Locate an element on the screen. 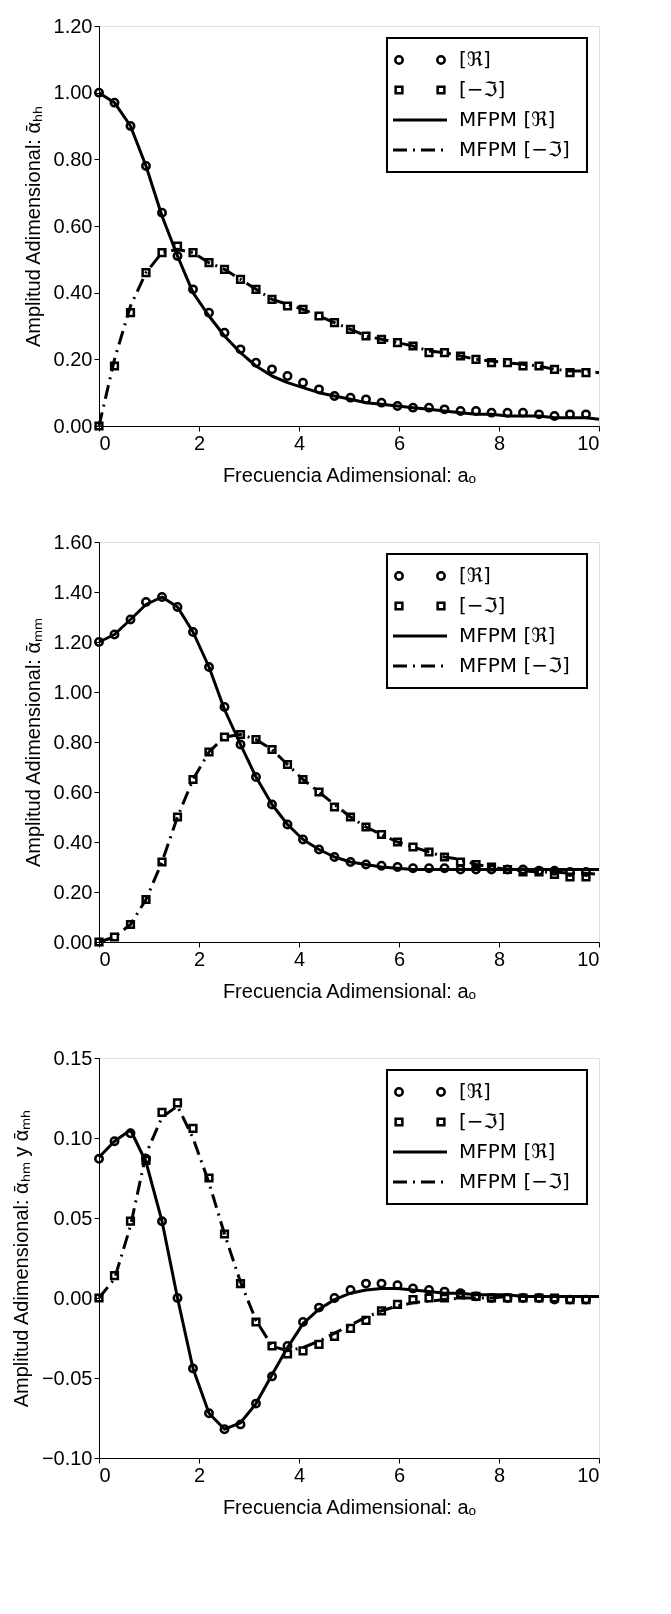  y-axis-title: Amplitud Adimensional: ᾱₕₘ y ᾱₘₕ is located at coordinates (20, 1258).